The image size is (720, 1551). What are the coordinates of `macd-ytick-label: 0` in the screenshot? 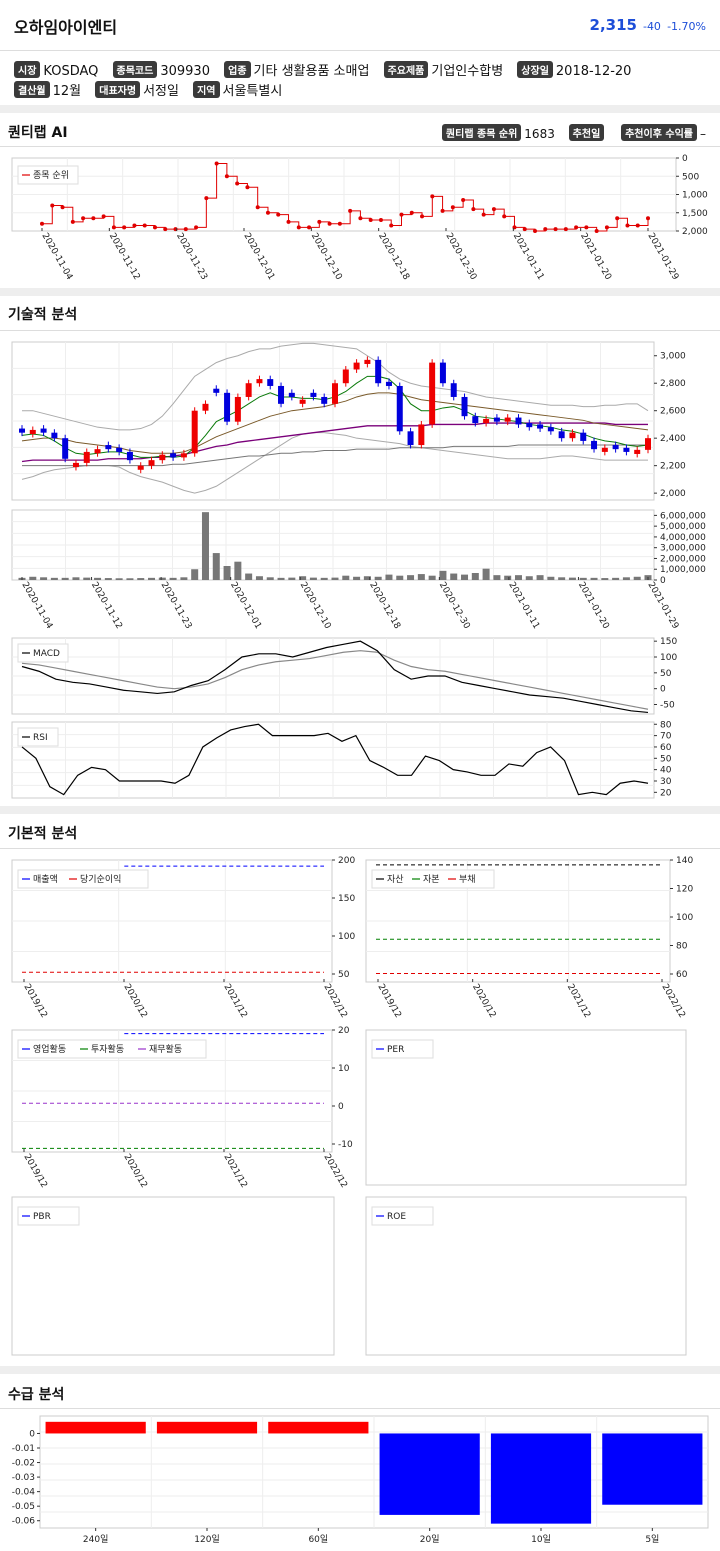 It's located at (663, 690).